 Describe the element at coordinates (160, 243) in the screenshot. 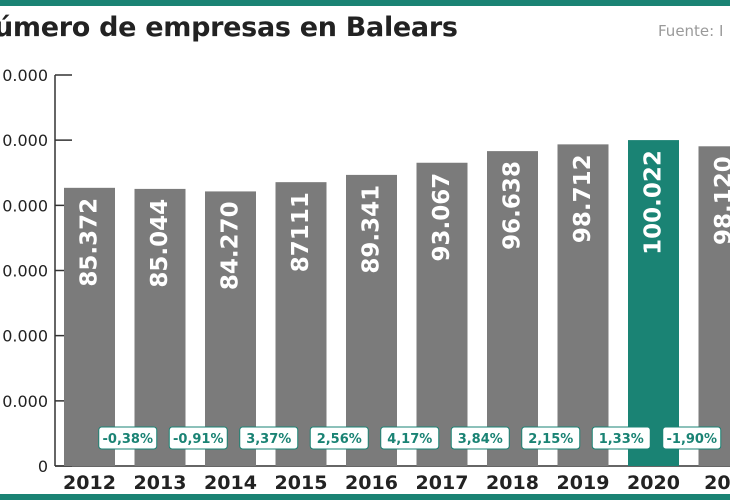

I see `bar-value-label: 85.044` at that location.